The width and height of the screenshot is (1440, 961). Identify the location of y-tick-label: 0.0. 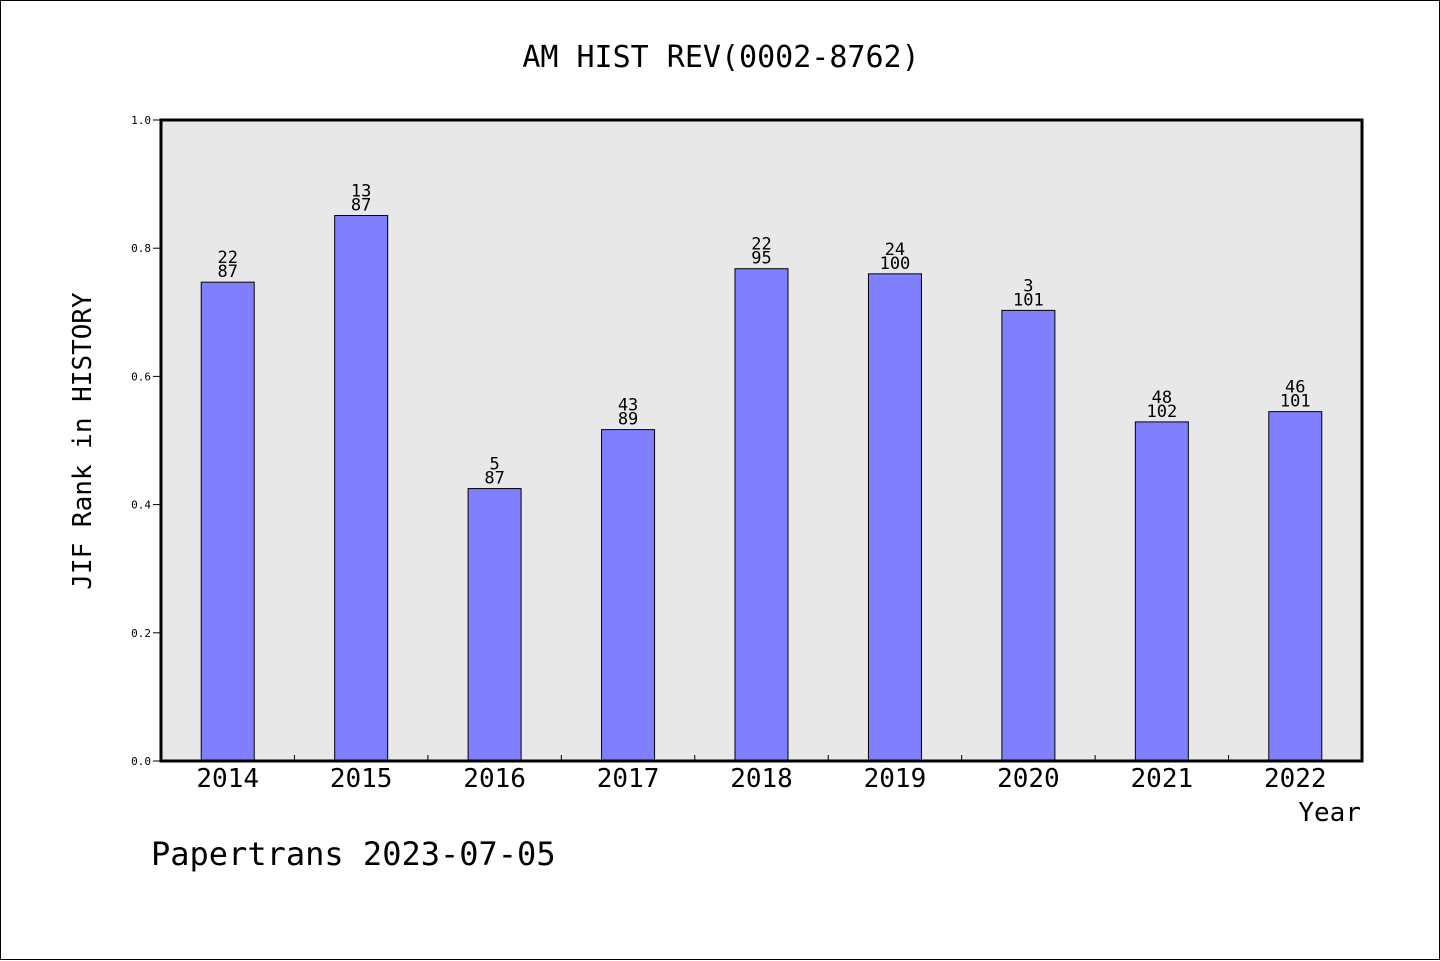
(141, 761).